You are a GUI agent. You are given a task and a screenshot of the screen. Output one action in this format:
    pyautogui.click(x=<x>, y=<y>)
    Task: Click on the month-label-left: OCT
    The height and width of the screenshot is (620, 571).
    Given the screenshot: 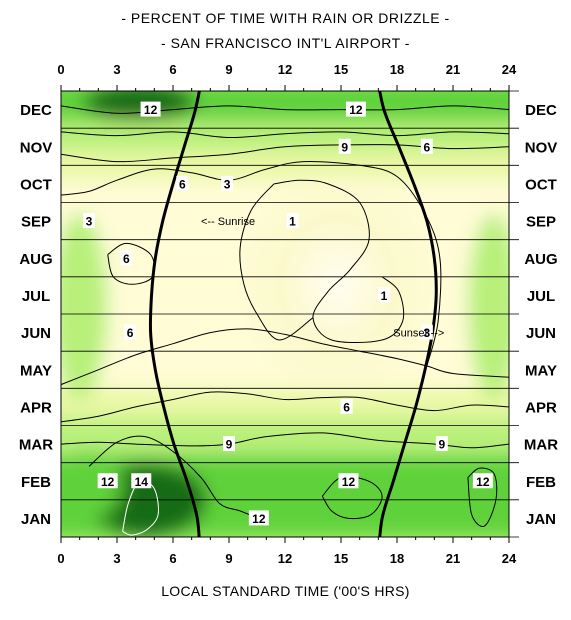 What is the action you would take?
    pyautogui.click(x=36, y=184)
    